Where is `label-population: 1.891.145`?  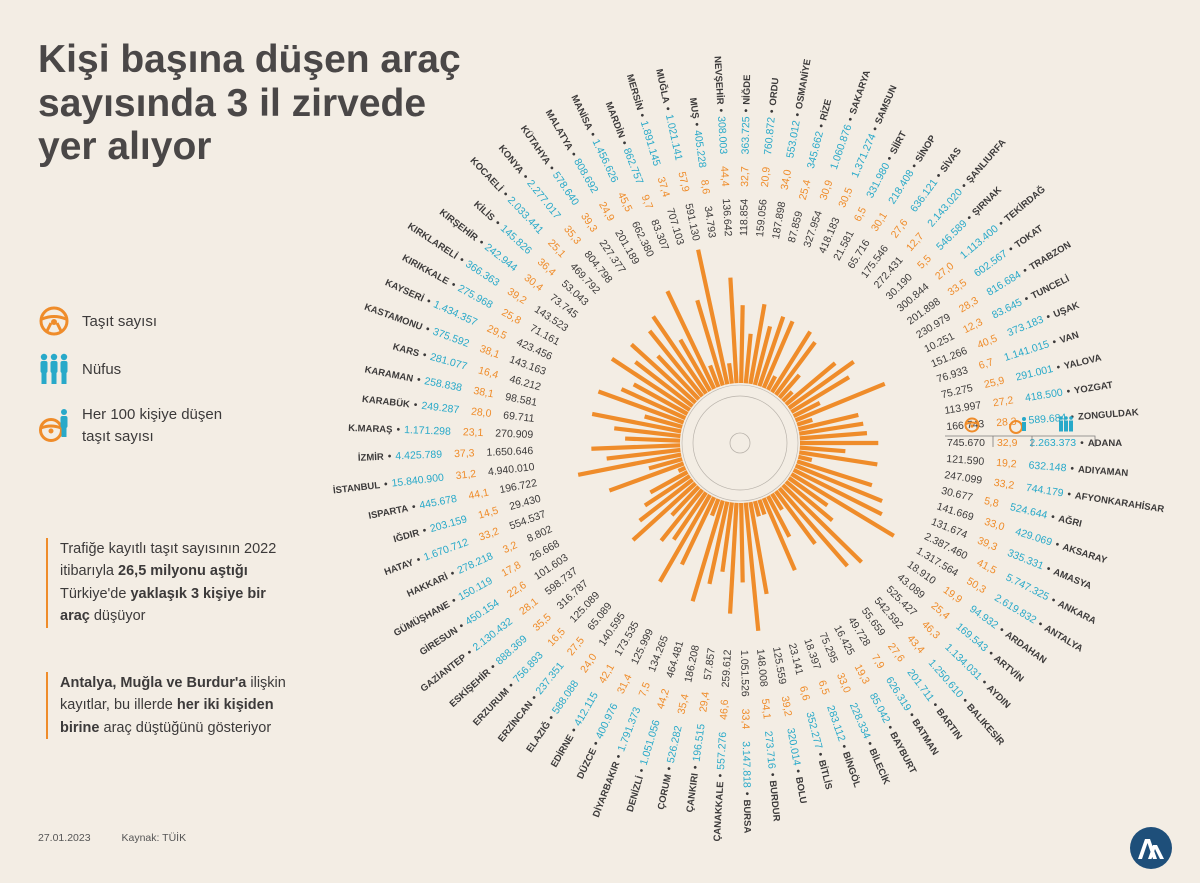 label-population: 1.891.145 is located at coordinates (650, 143).